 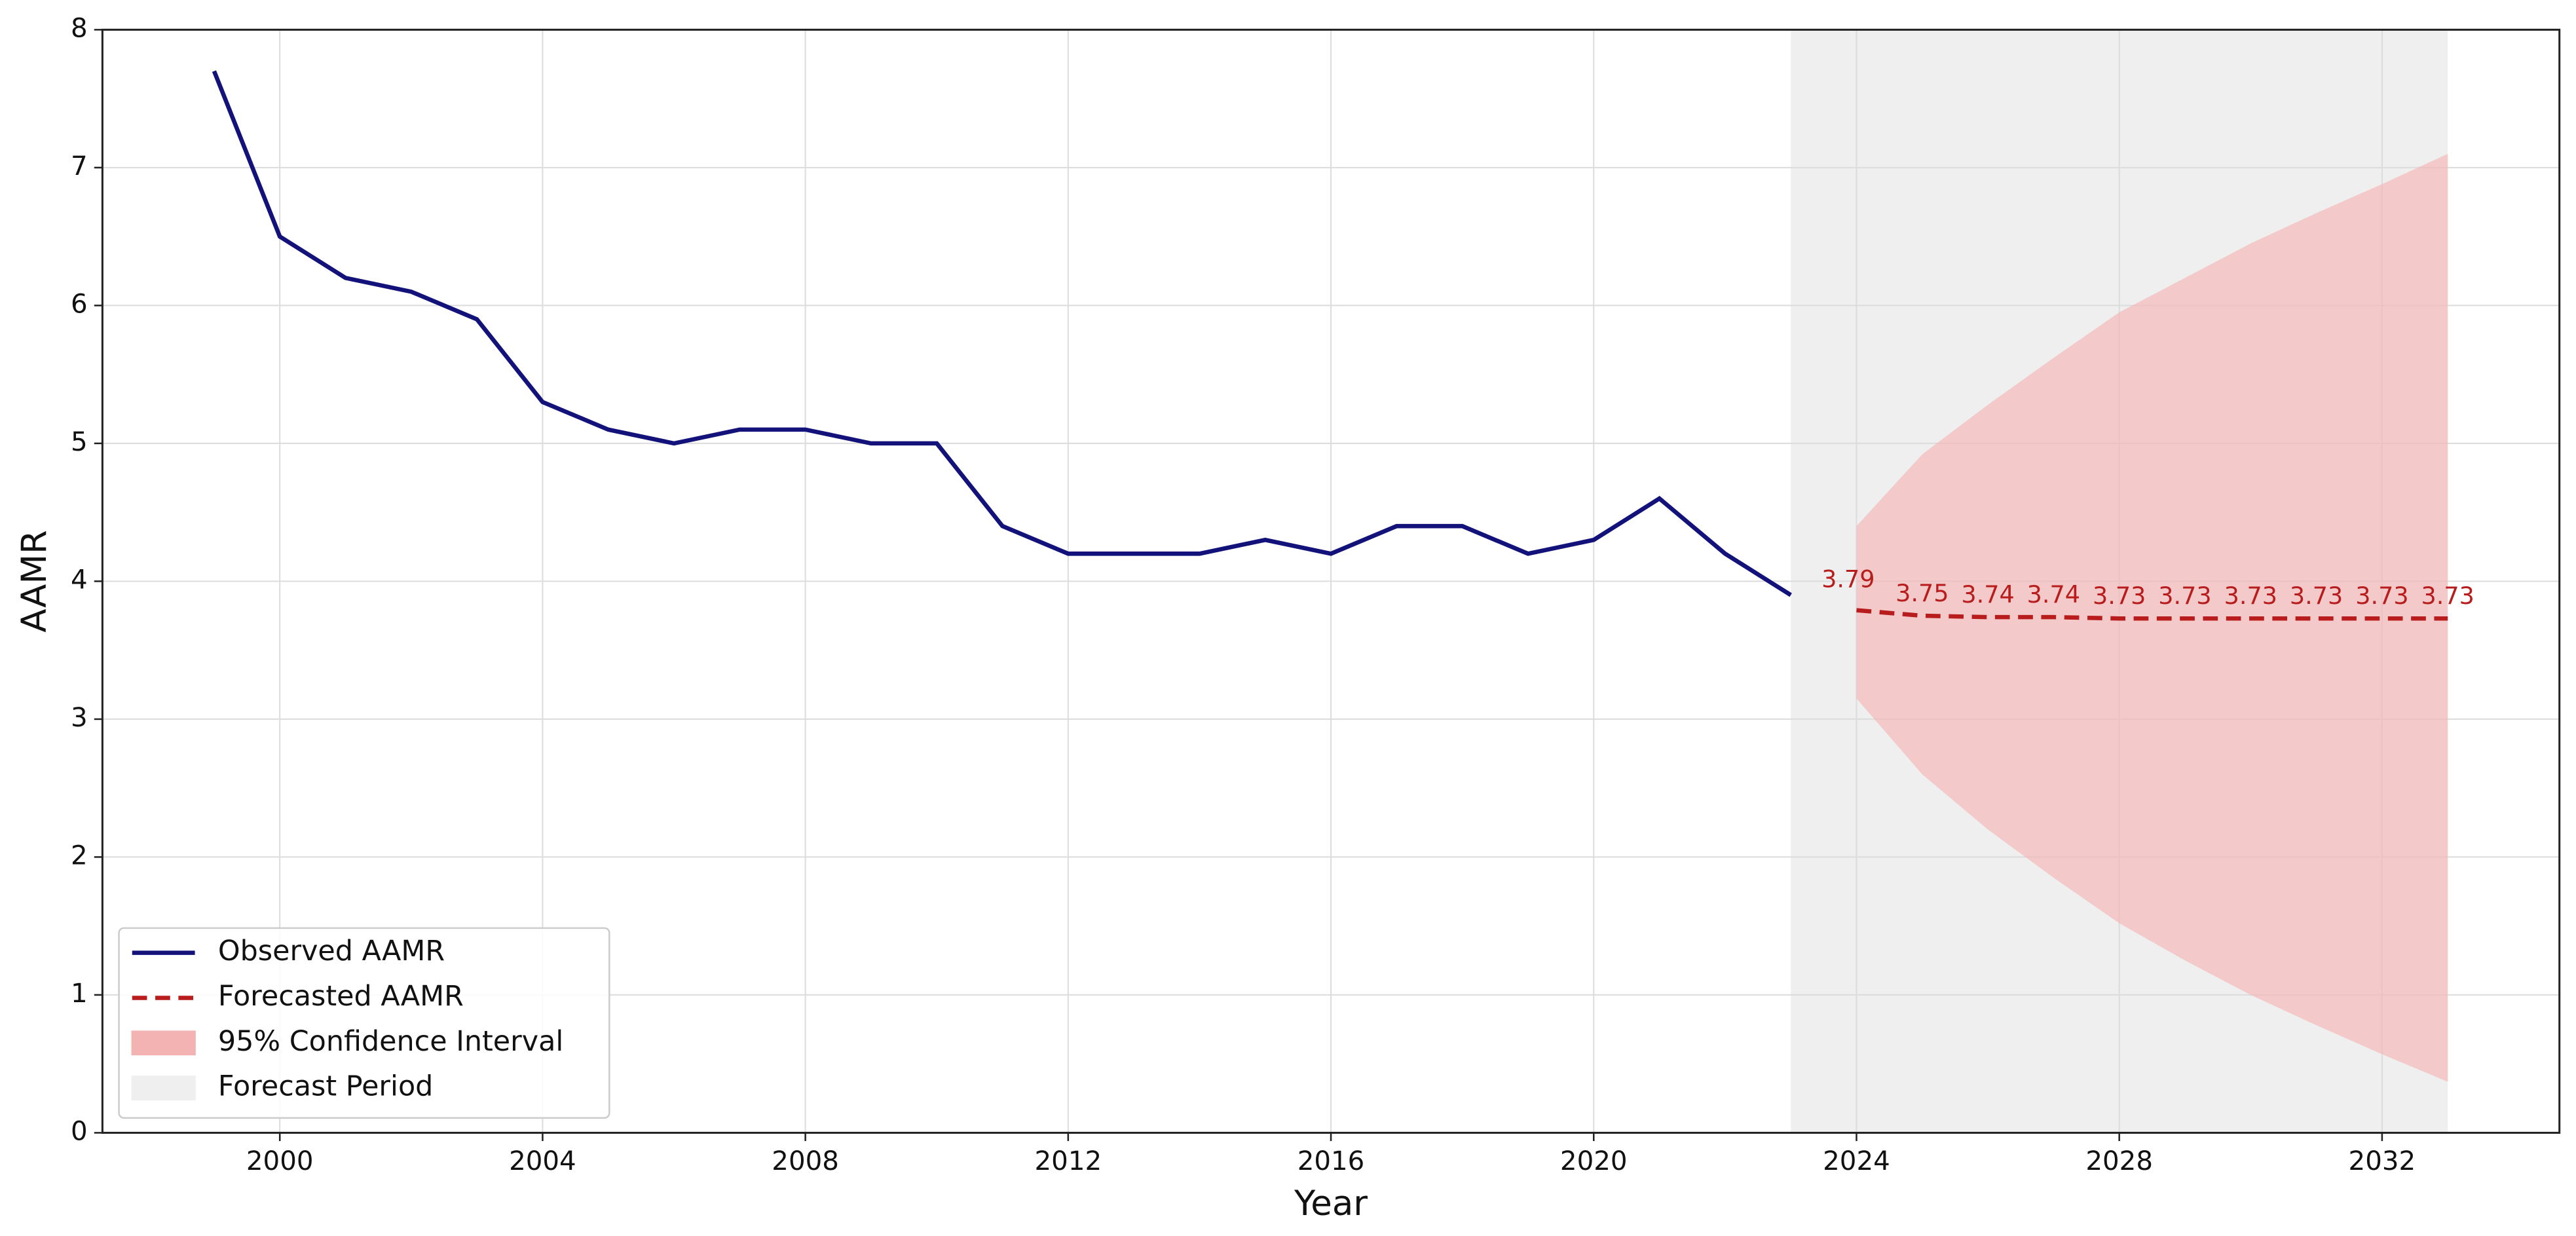 I want to click on x-tick-label: 2012, so click(x=1068, y=1161).